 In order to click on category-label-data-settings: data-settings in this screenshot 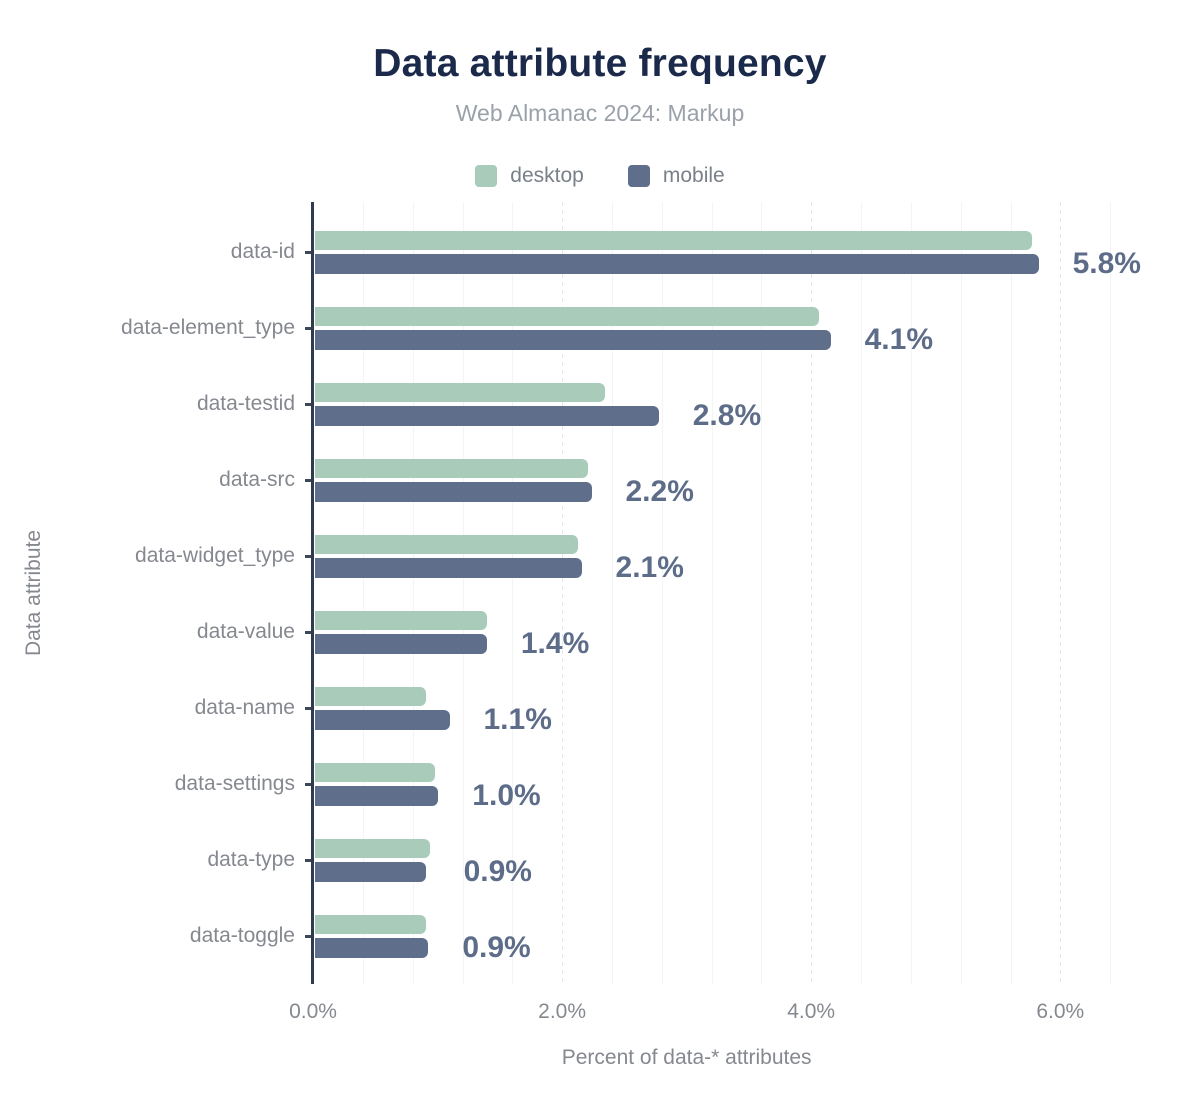, I will do `click(234, 783)`.